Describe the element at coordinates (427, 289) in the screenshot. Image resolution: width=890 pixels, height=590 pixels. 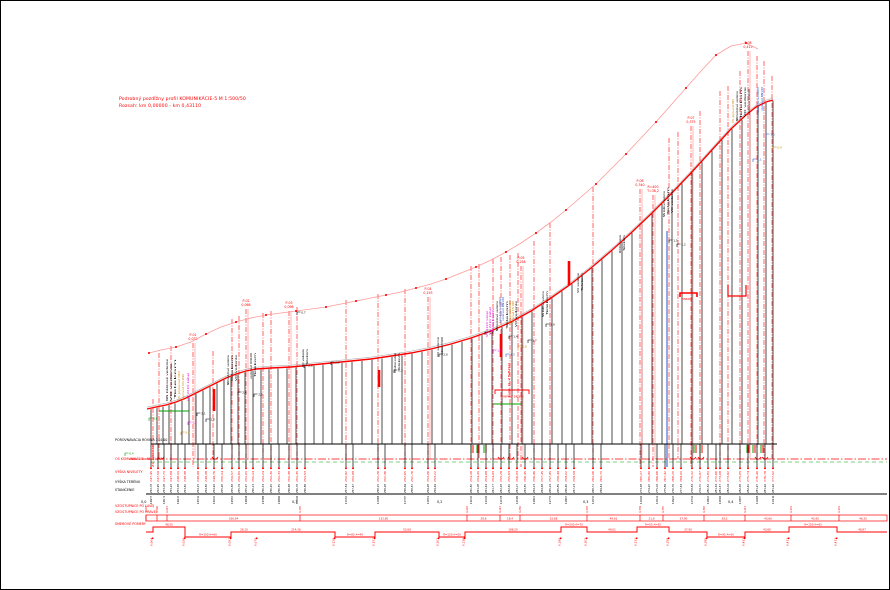
I see `station-top-label-1: P-04` at that location.